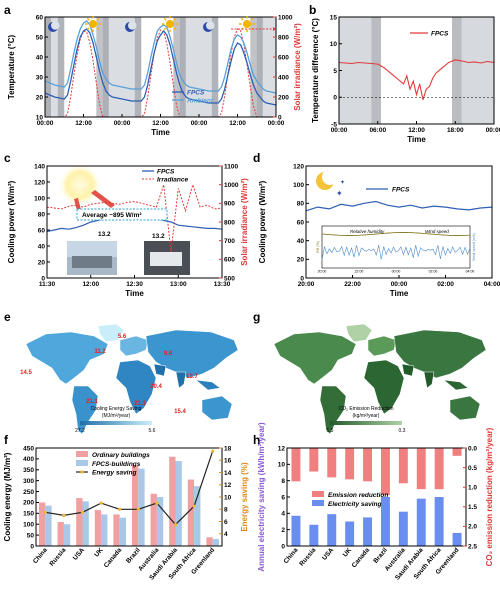  I want to click on inset-ylabel-right: Wind speed (m/s), so click(474, 246).